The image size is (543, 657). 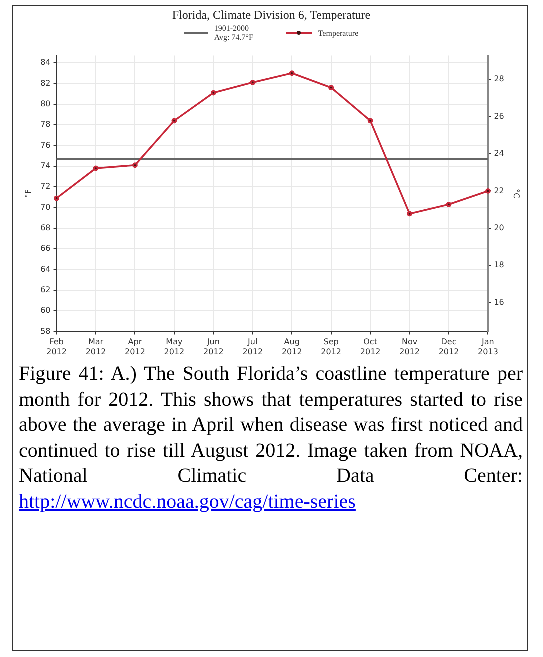 What do you see at coordinates (45, 249) in the screenshot?
I see `y-tick-label: 66` at bounding box center [45, 249].